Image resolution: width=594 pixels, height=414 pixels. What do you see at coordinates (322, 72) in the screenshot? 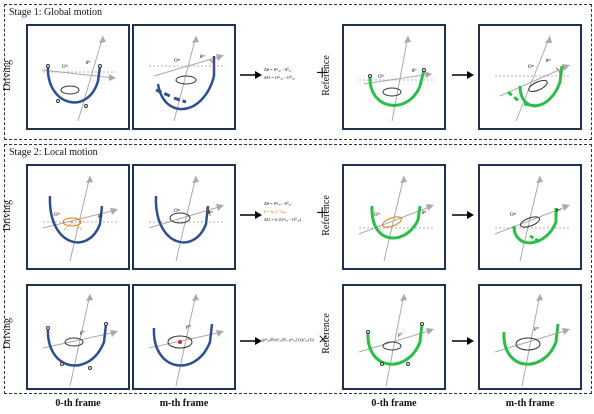
I see `plus-s1: +` at bounding box center [322, 72].